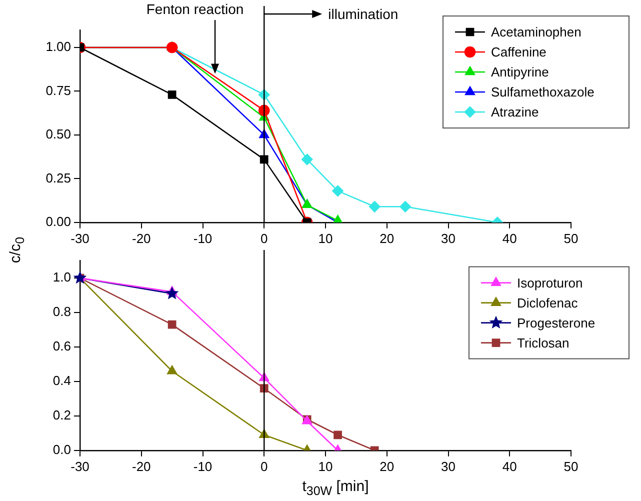  I want to click on legend-label: Antipyrine, so click(520, 72).